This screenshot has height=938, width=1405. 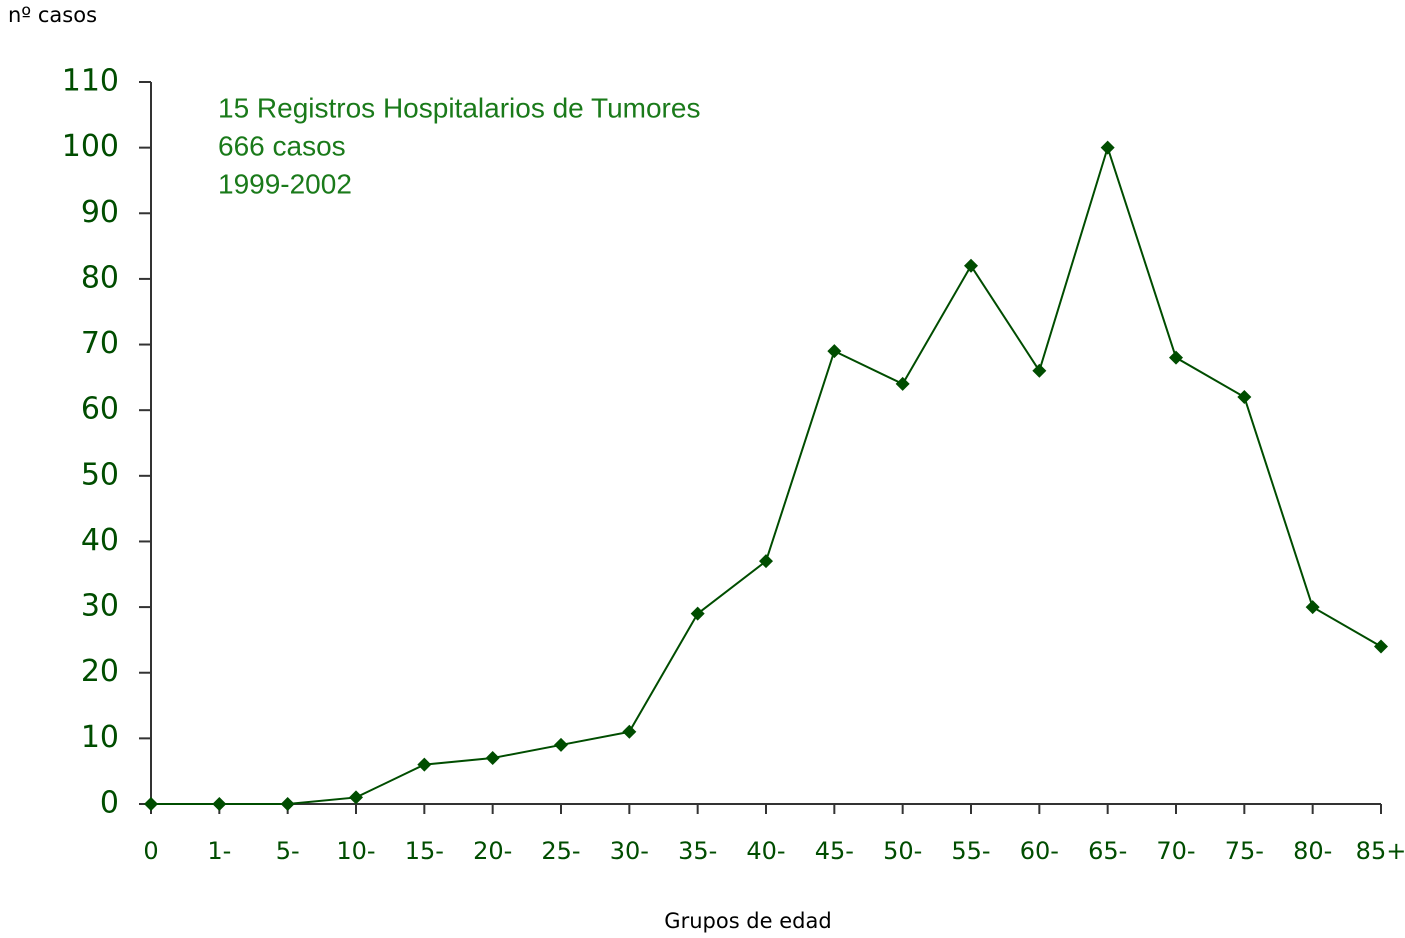 I want to click on x-tick-label: 45-, so click(x=834, y=851).